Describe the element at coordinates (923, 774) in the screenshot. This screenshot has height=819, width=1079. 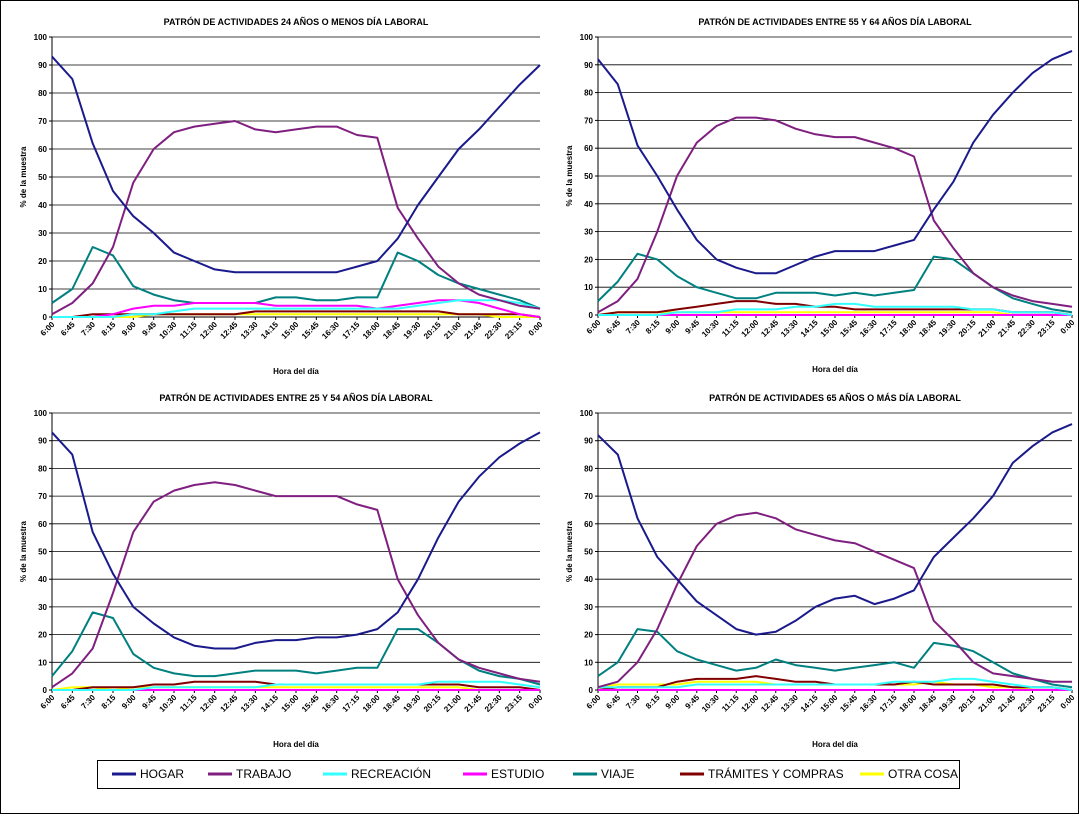
I see `legend-label: OTRA COSA` at that location.